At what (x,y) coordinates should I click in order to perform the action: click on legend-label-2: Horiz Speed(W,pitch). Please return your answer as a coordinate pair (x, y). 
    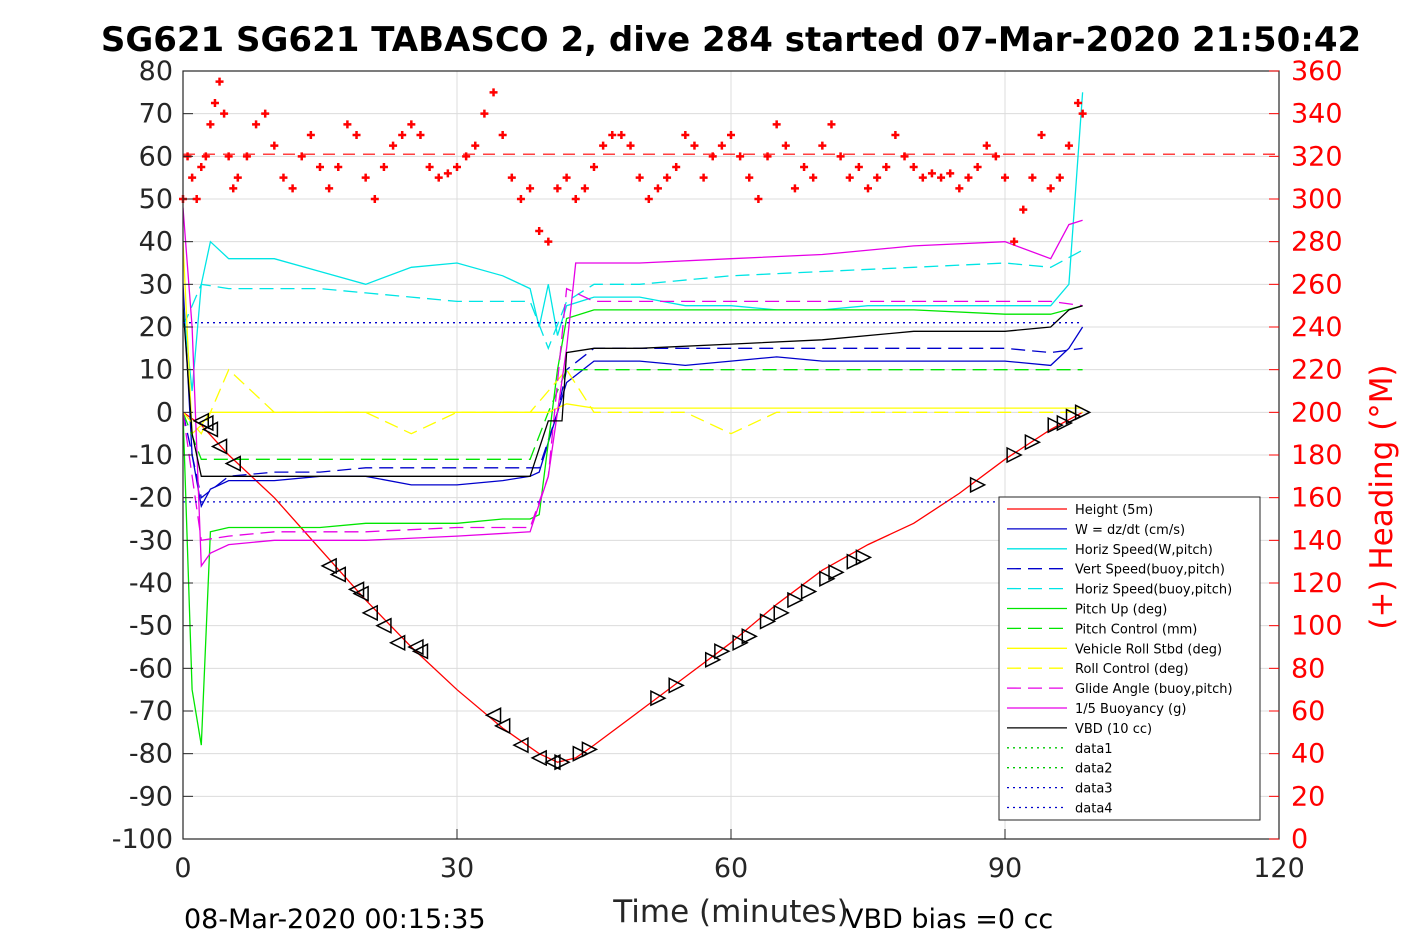
    Looking at the image, I should click on (1144, 550).